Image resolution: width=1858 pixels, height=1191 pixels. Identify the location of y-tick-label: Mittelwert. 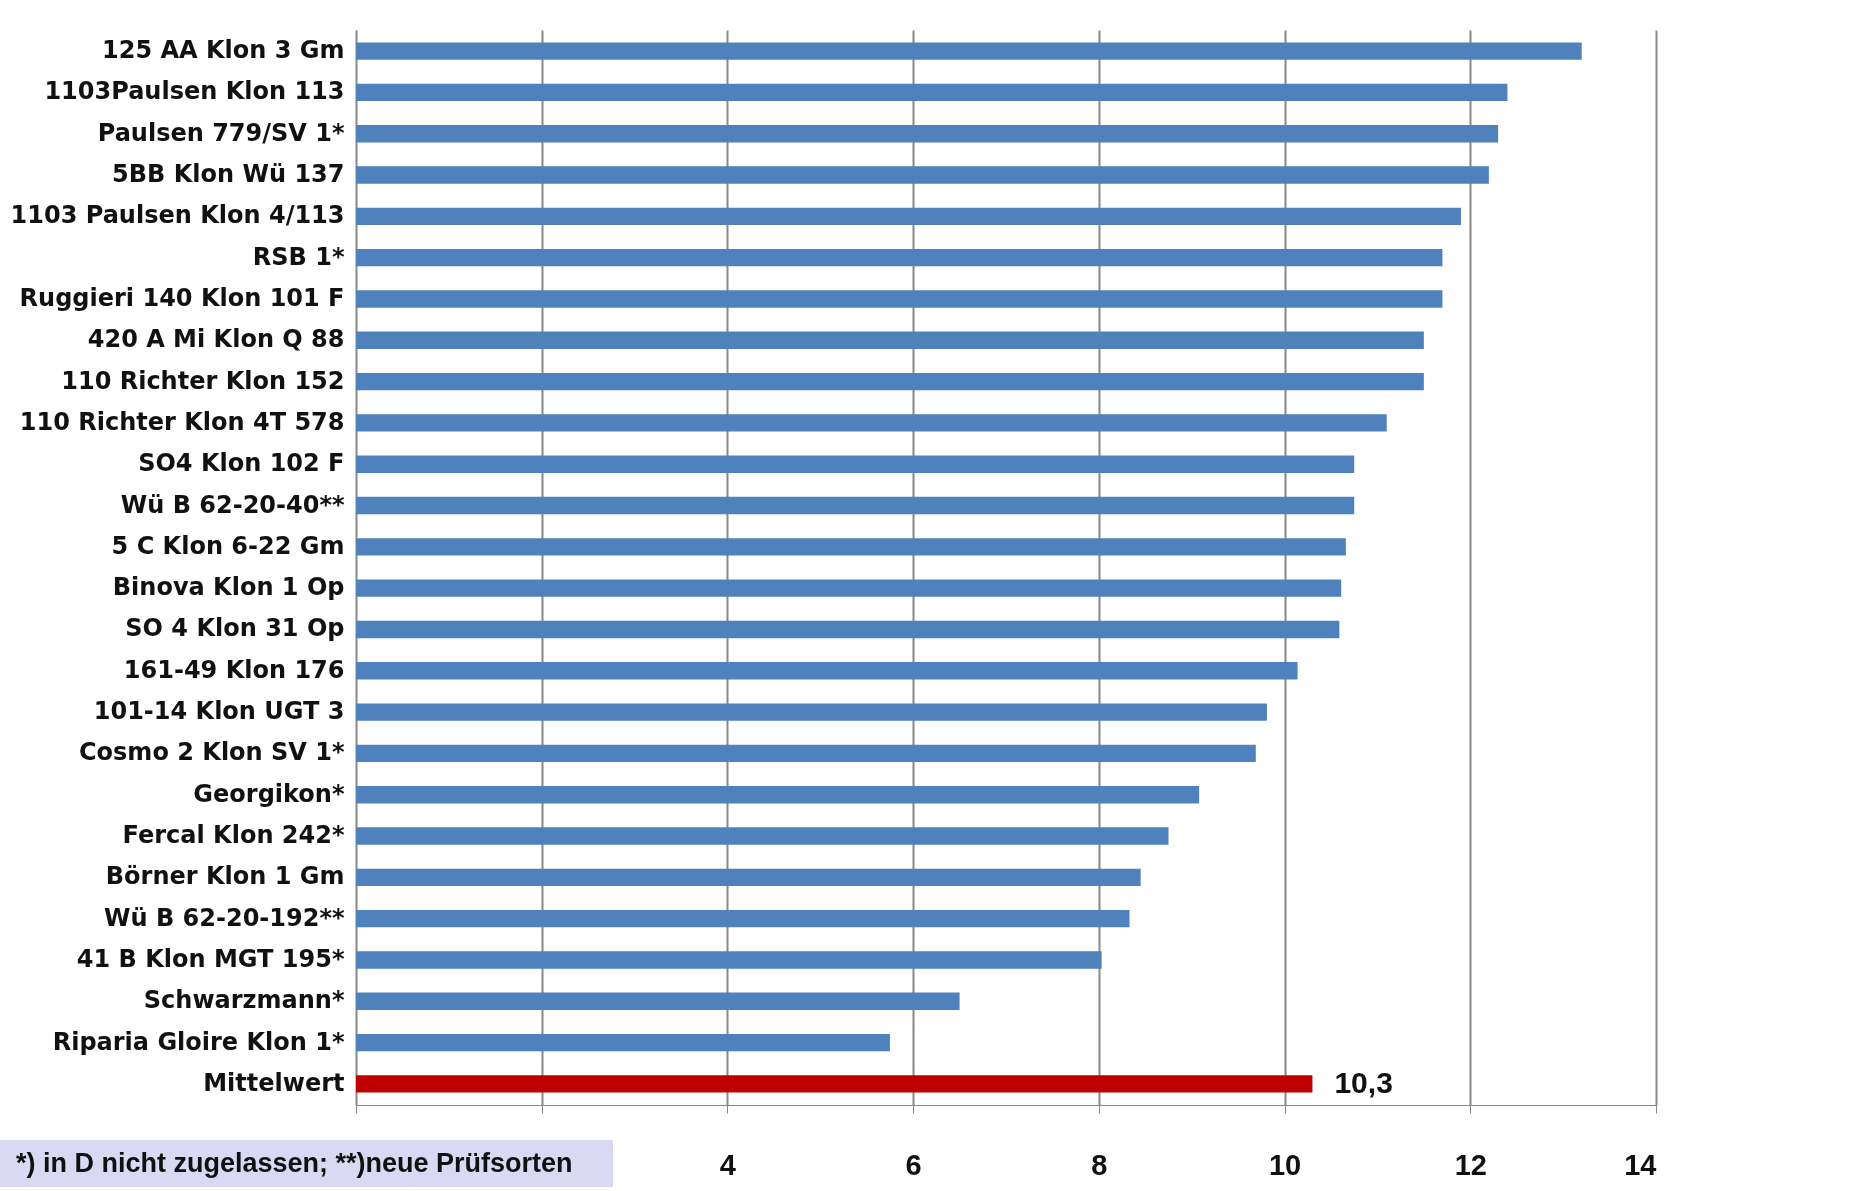
(274, 1082).